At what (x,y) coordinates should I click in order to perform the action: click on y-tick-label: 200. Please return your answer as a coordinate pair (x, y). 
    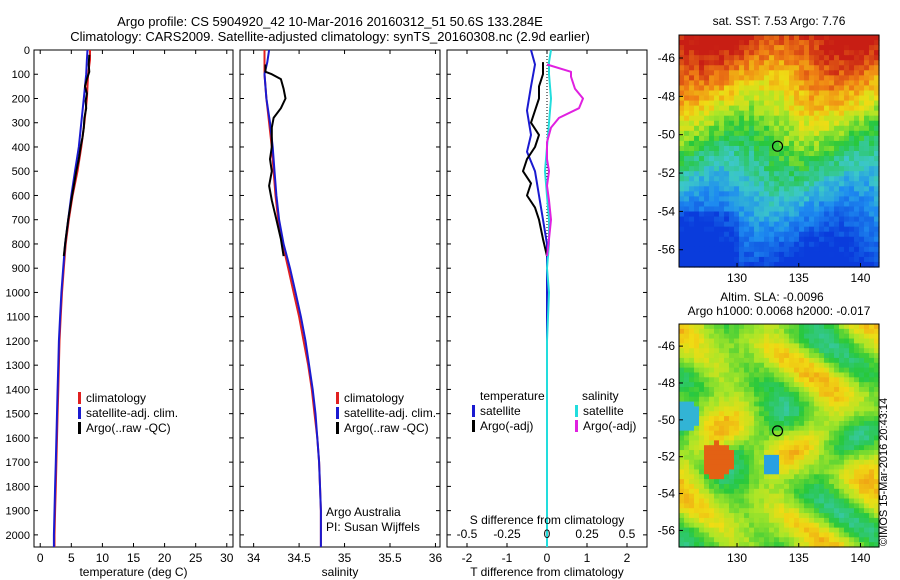
    Looking at the image, I should click on (21, 99).